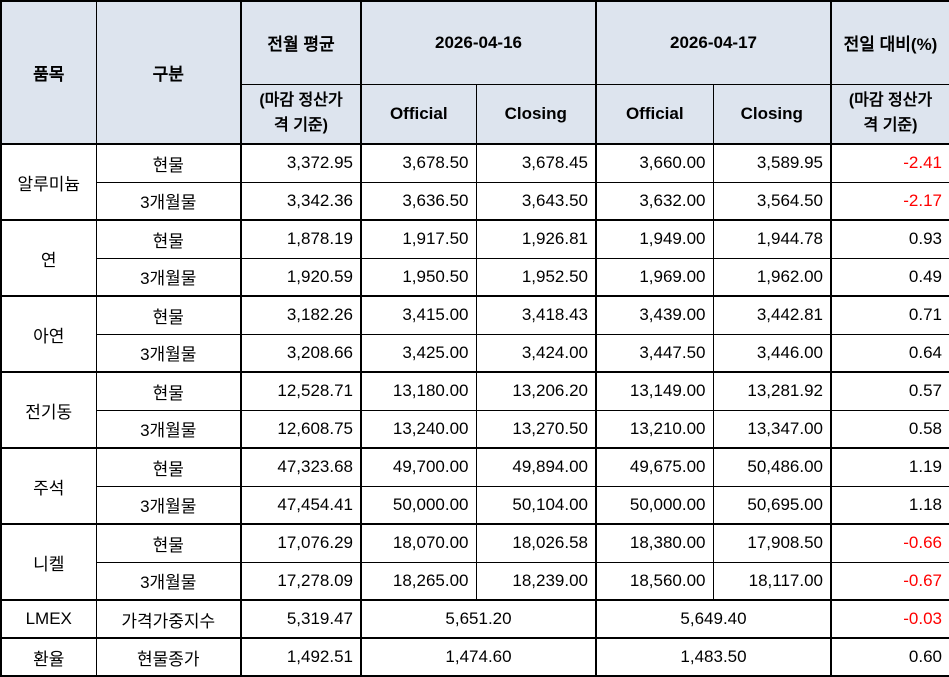 The height and width of the screenshot is (677, 949). Describe the element at coordinates (772, 353) in the screenshot. I see `closing-2-cell: 3,446.00` at that location.